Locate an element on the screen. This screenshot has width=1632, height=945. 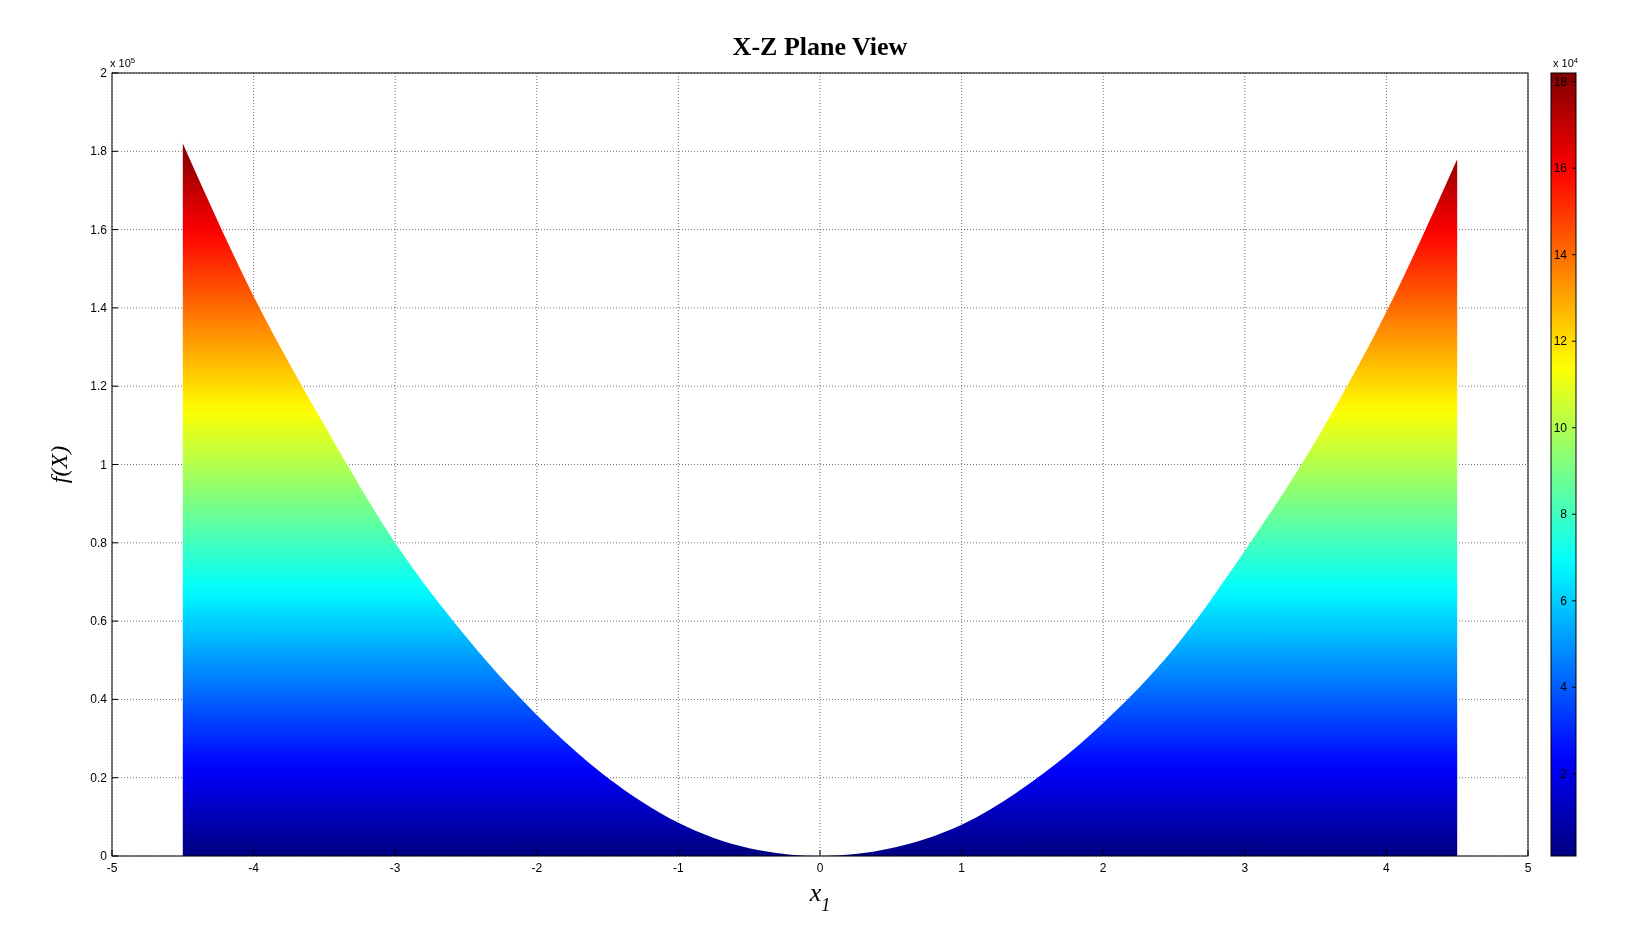
y-tick-label: 1.4 is located at coordinates (99, 307).